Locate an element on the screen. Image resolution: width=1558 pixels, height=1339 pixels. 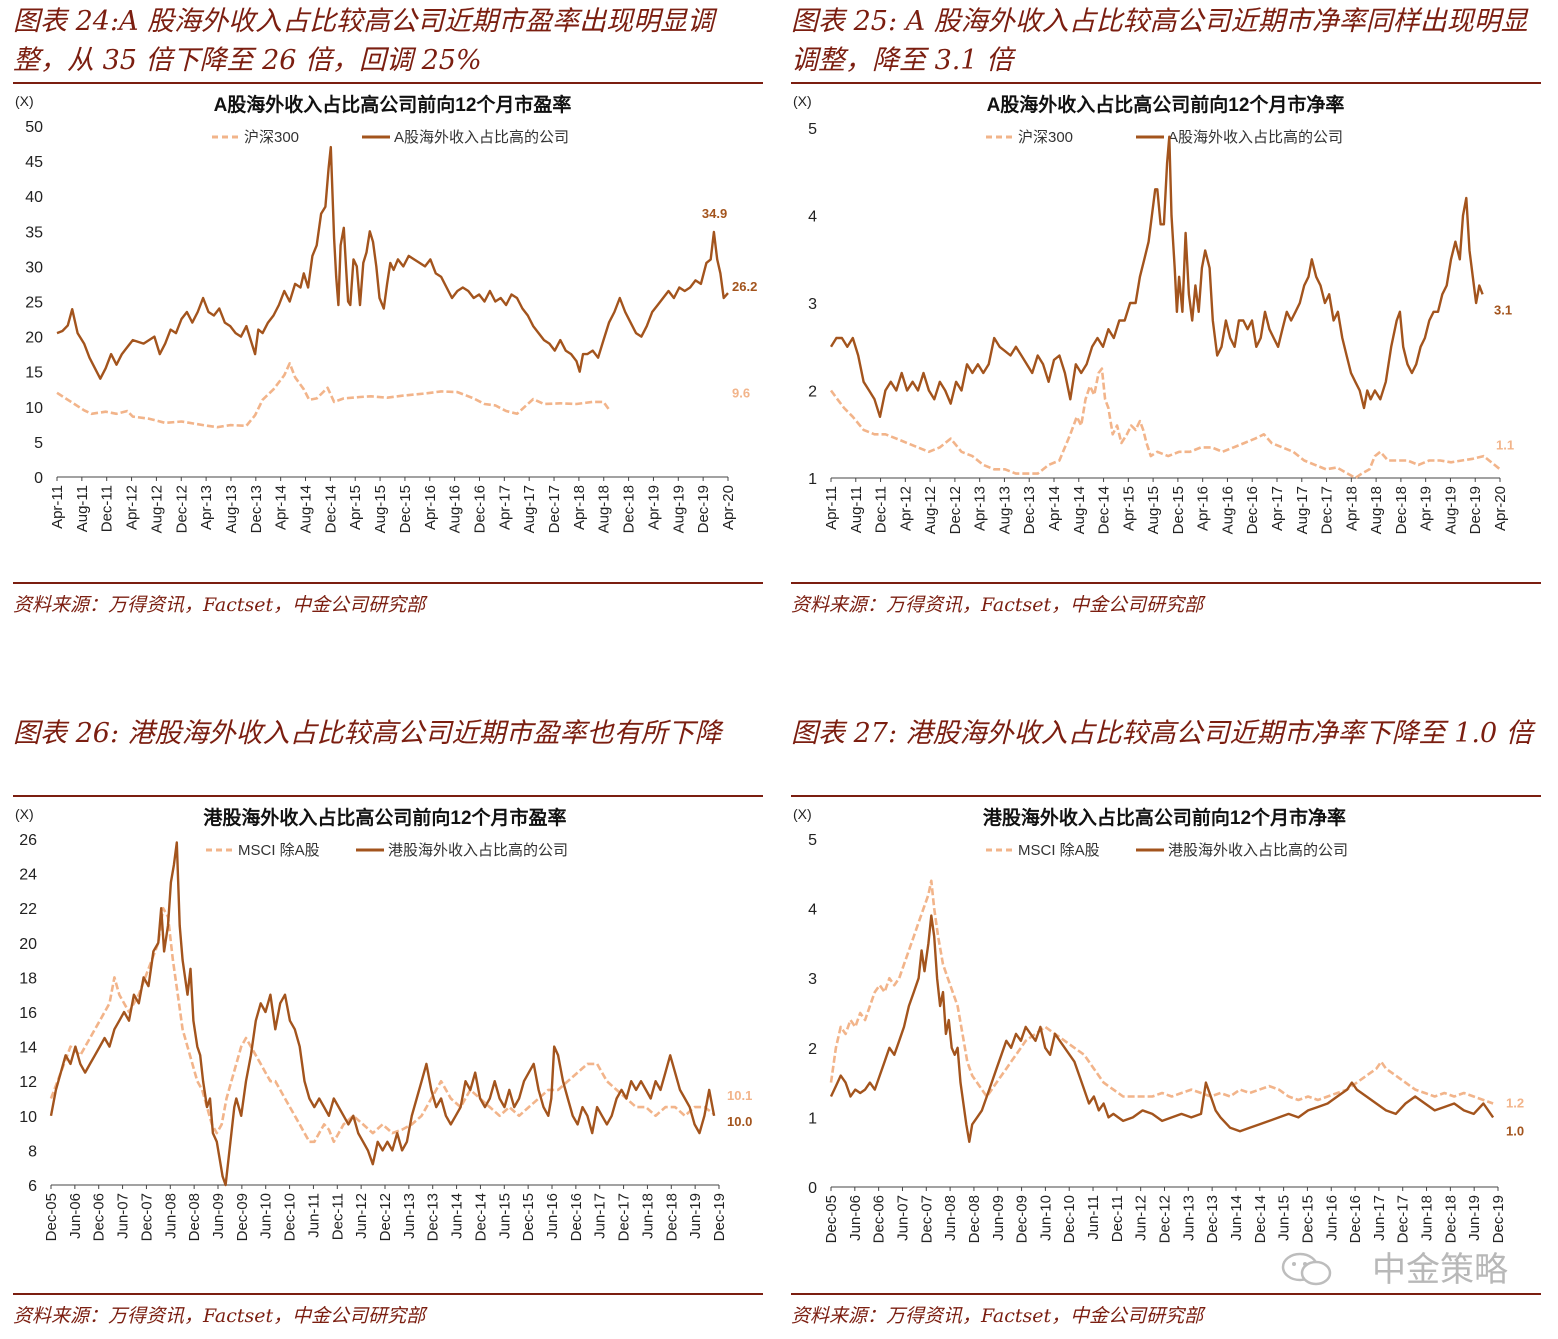
x-tick-label: Dec-18 is located at coordinates (1450, 1219).